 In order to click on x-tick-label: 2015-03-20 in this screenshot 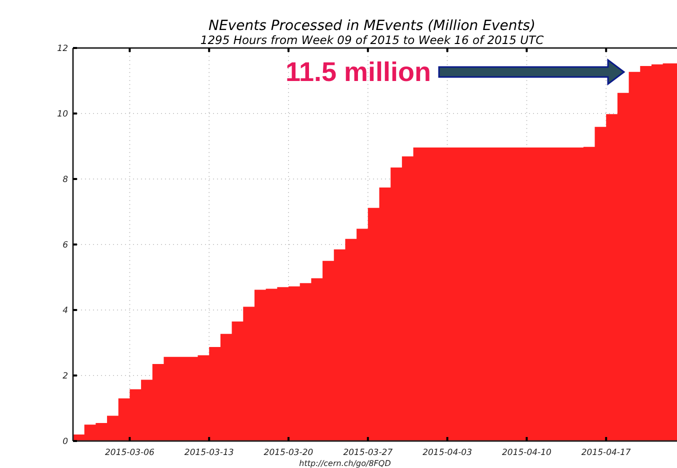, I will do `click(289, 453)`.